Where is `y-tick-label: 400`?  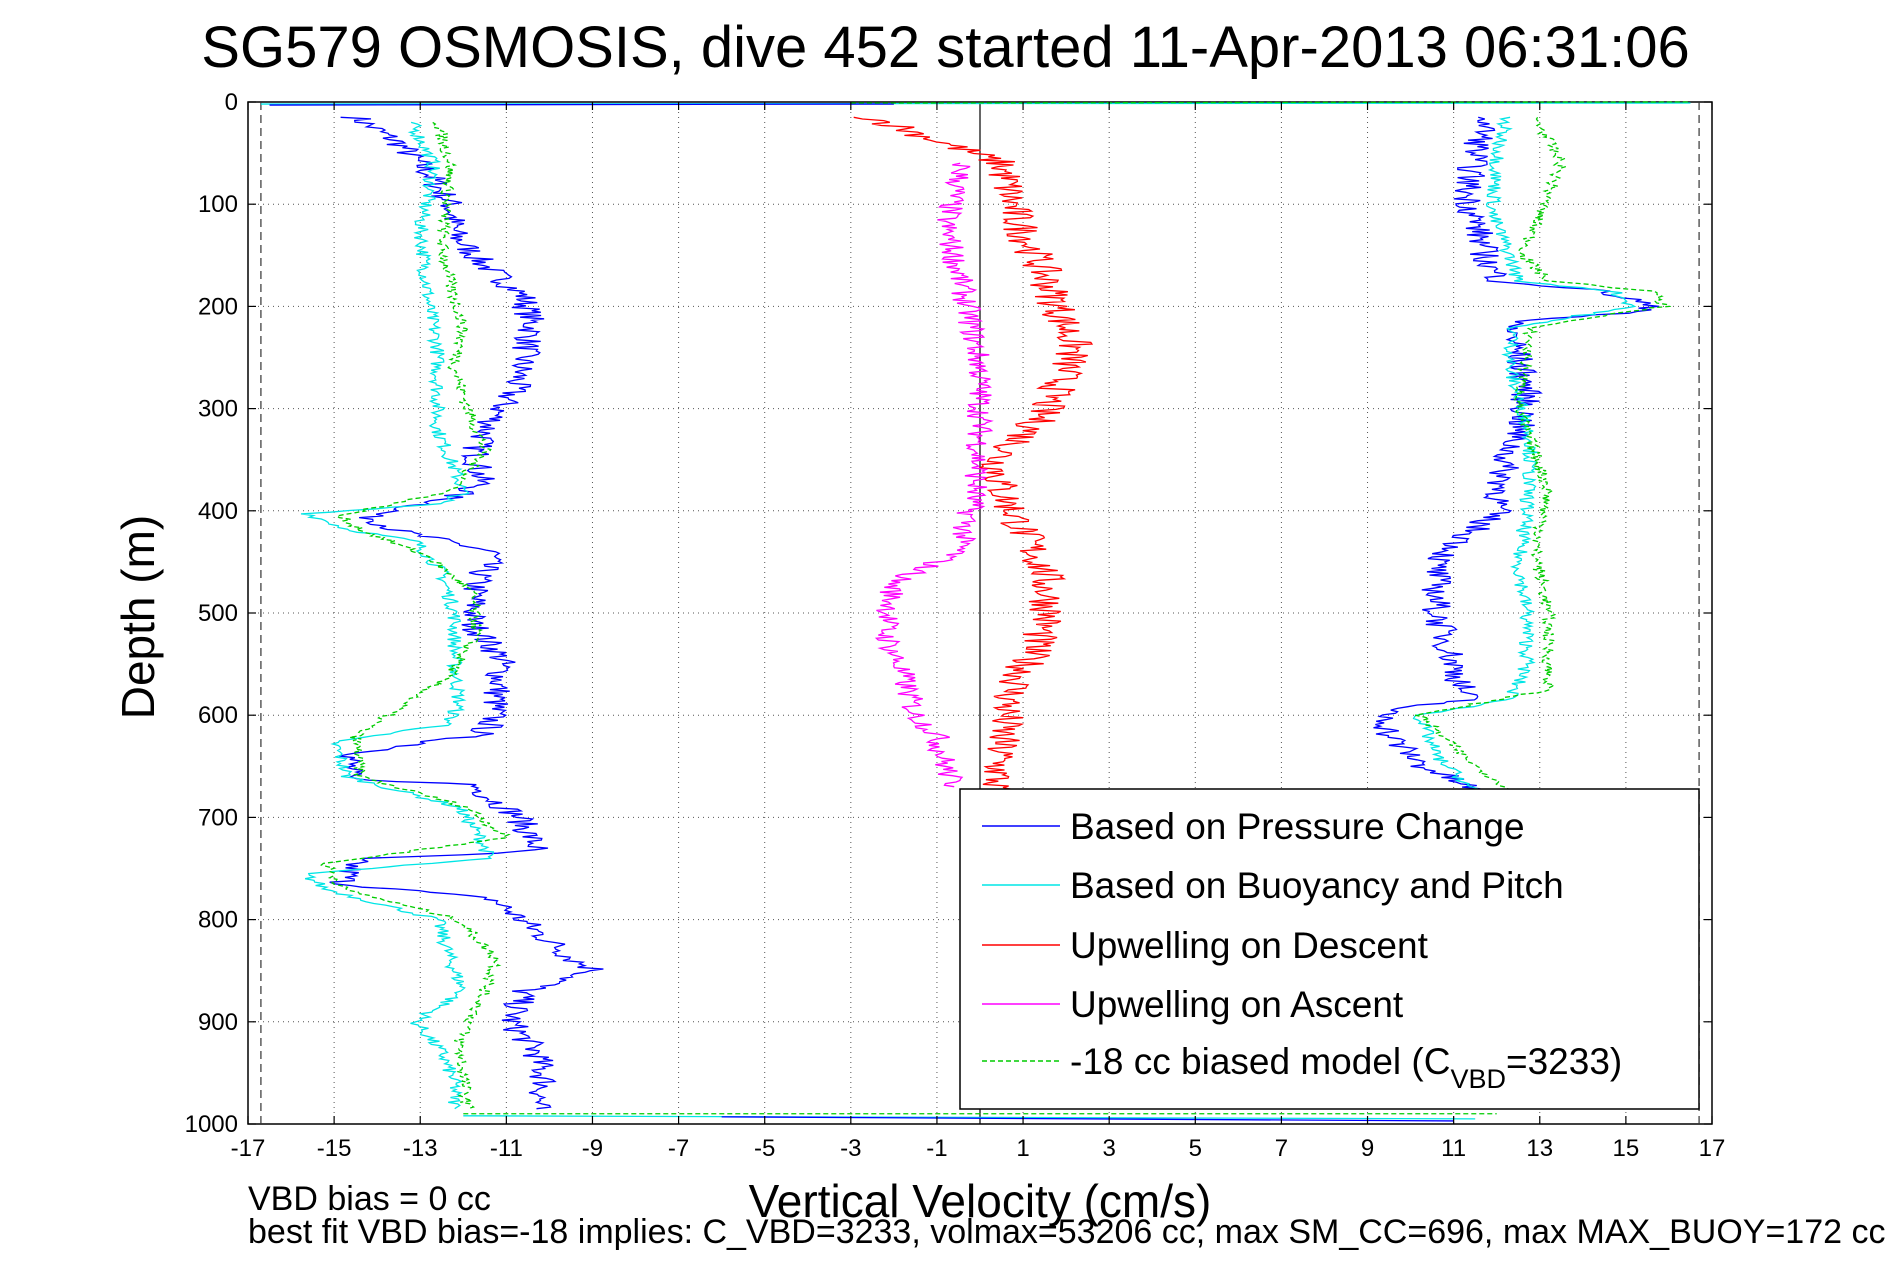 y-tick-label: 400 is located at coordinates (218, 511).